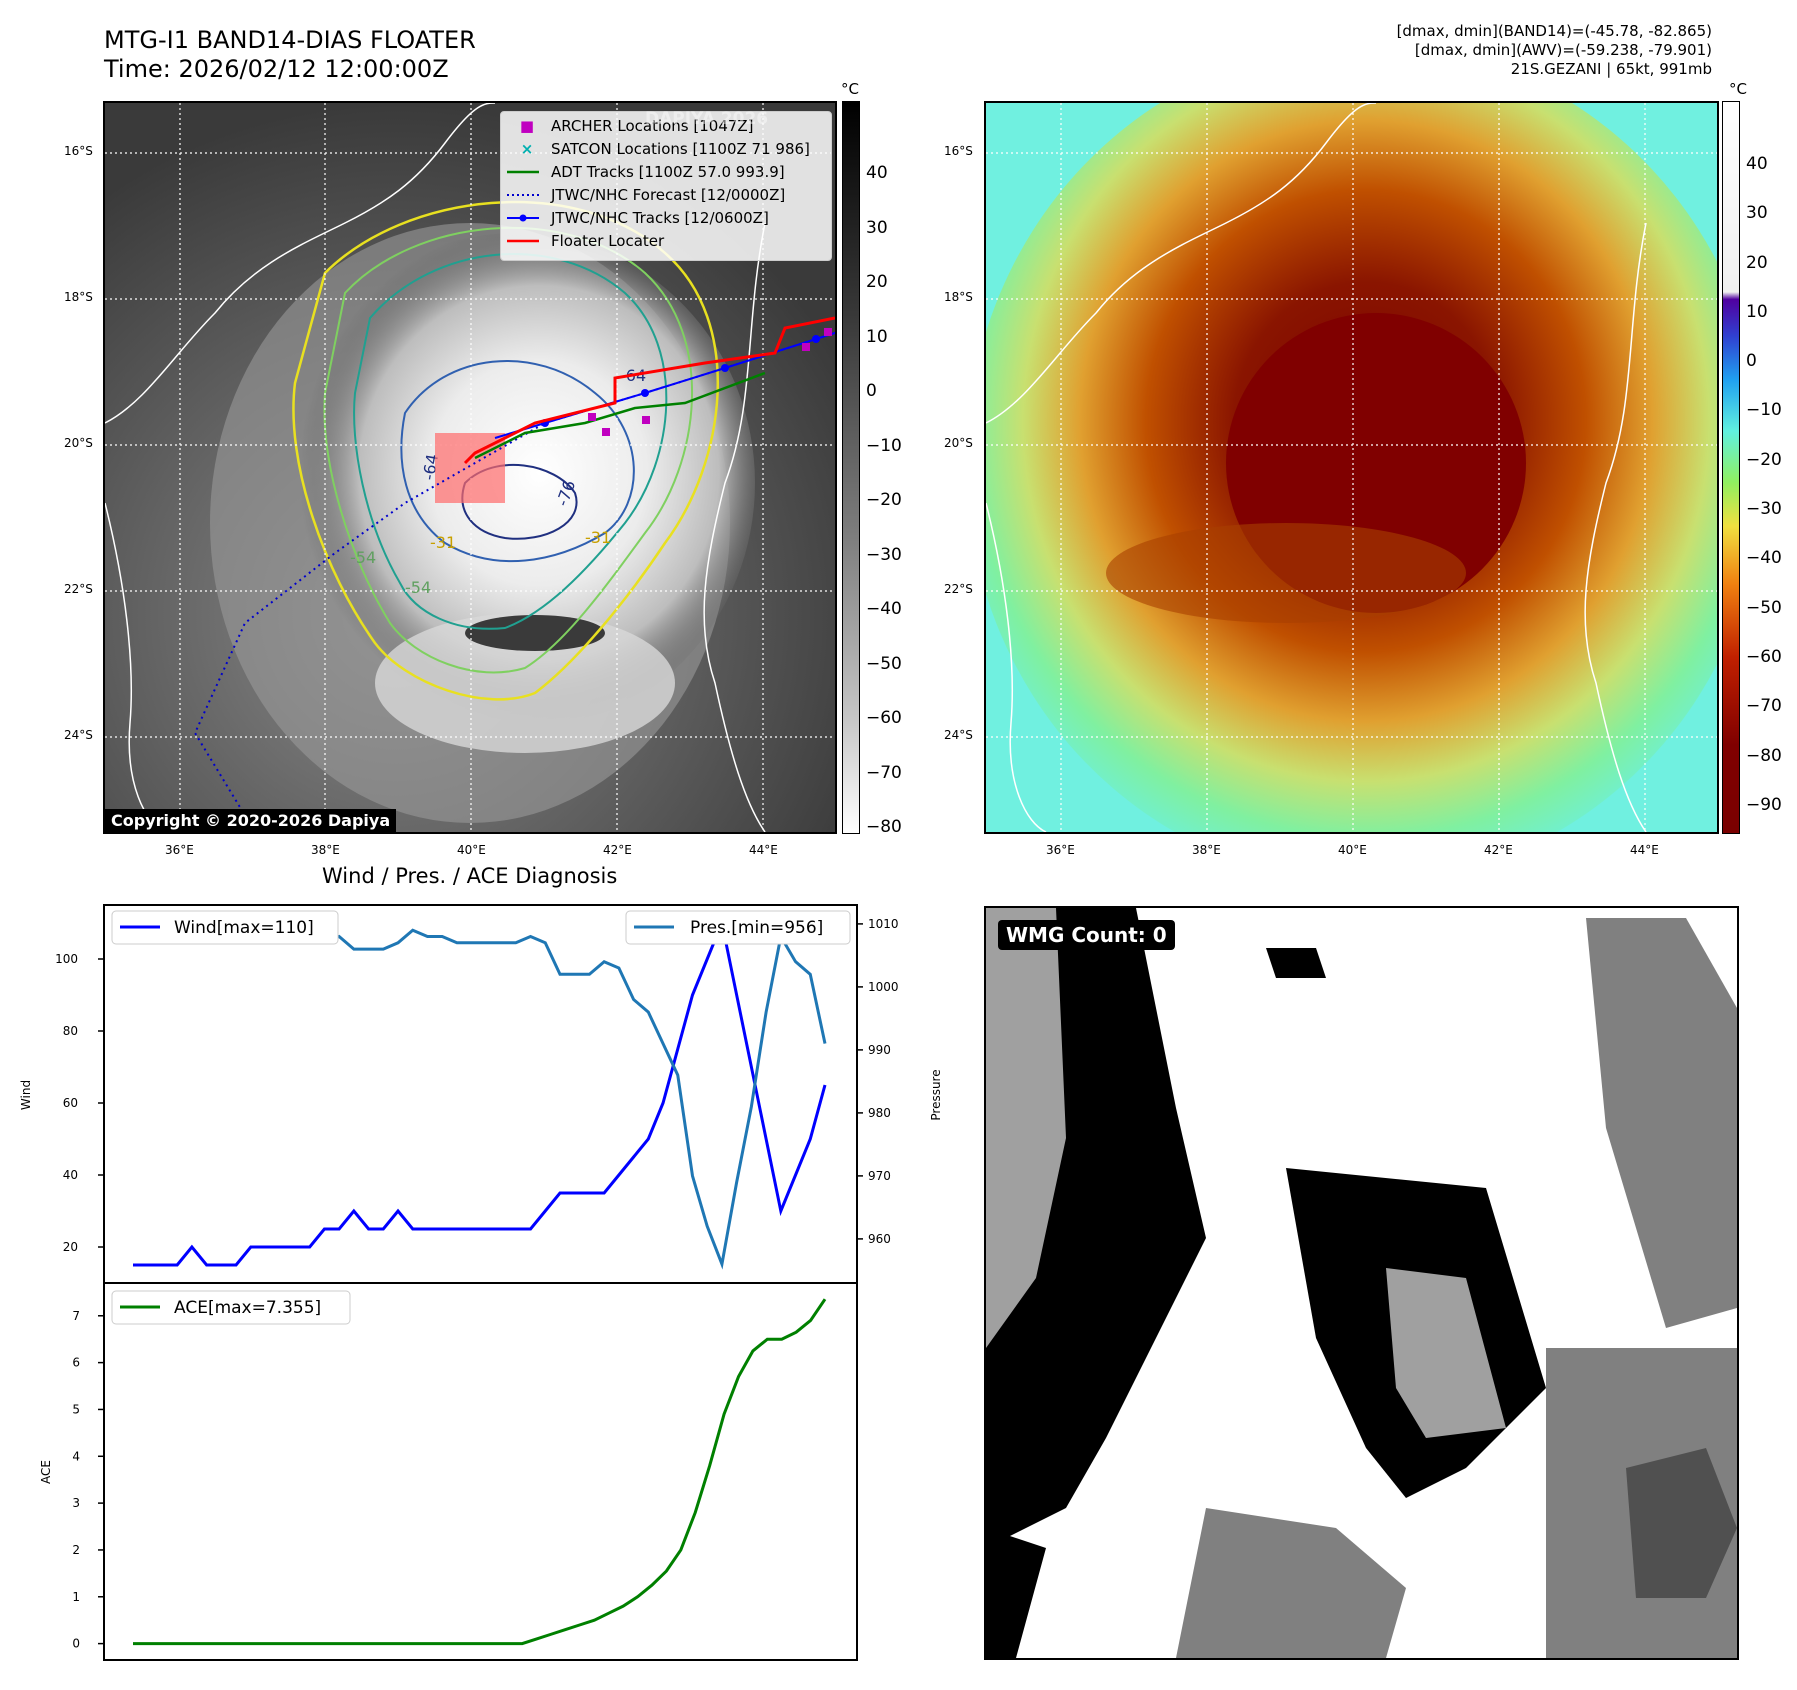  I want to click on ace-tick-label: 4, so click(76, 1456).